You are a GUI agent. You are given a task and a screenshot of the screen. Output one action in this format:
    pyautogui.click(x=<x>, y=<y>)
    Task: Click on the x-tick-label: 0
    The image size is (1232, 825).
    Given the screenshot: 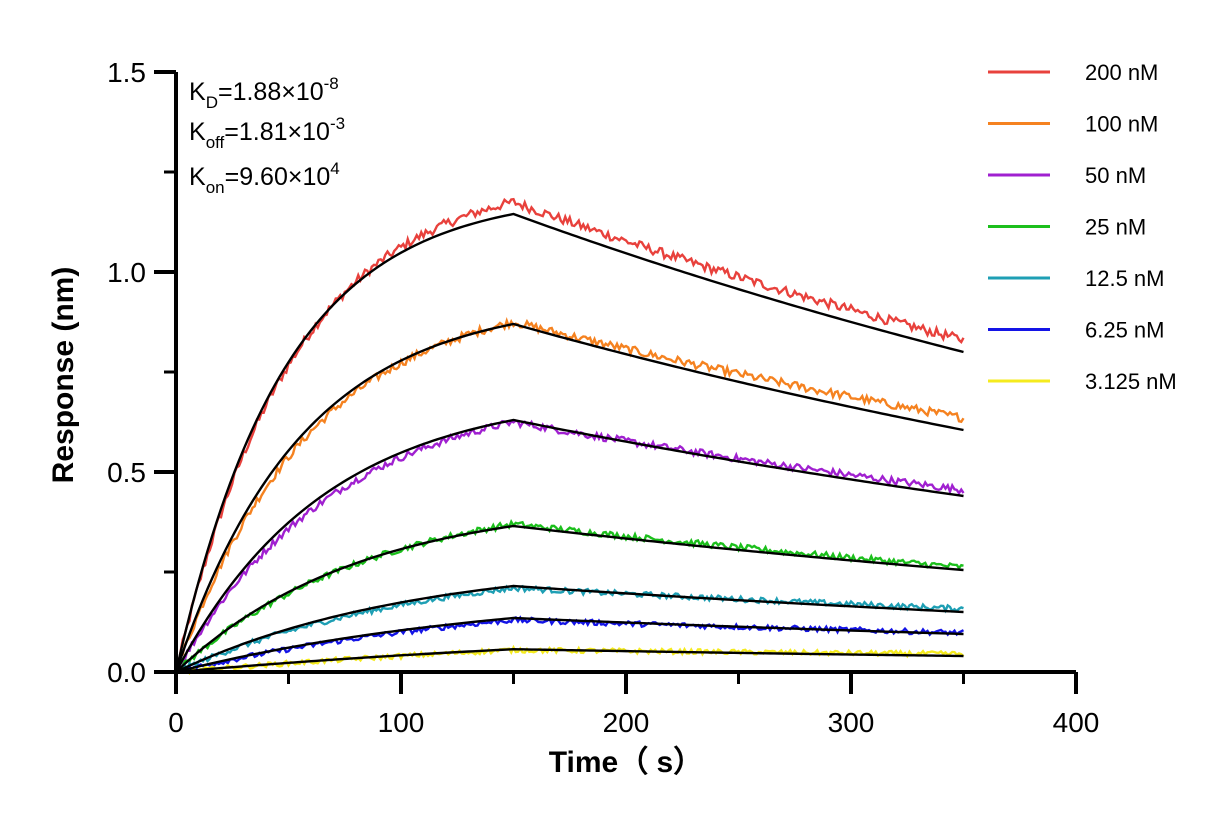 What is the action you would take?
    pyautogui.click(x=176, y=722)
    